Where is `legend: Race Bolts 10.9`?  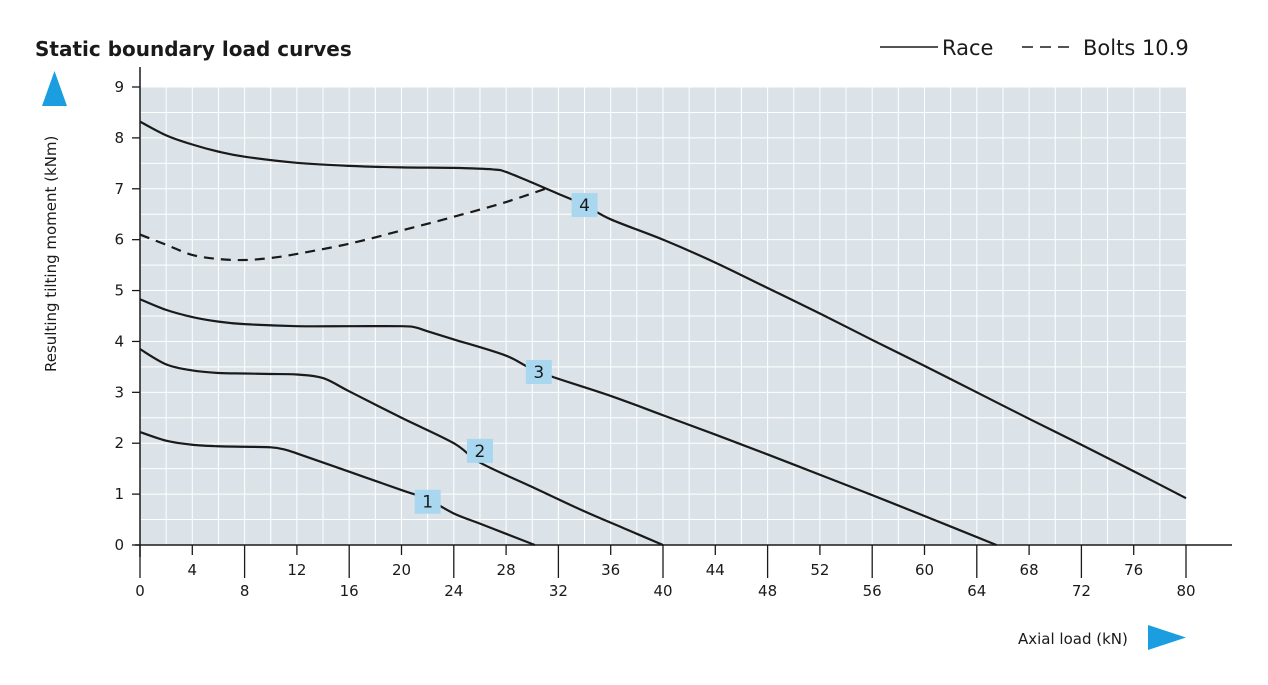
legend: Race Bolts 10.9 is located at coordinates (1034, 48).